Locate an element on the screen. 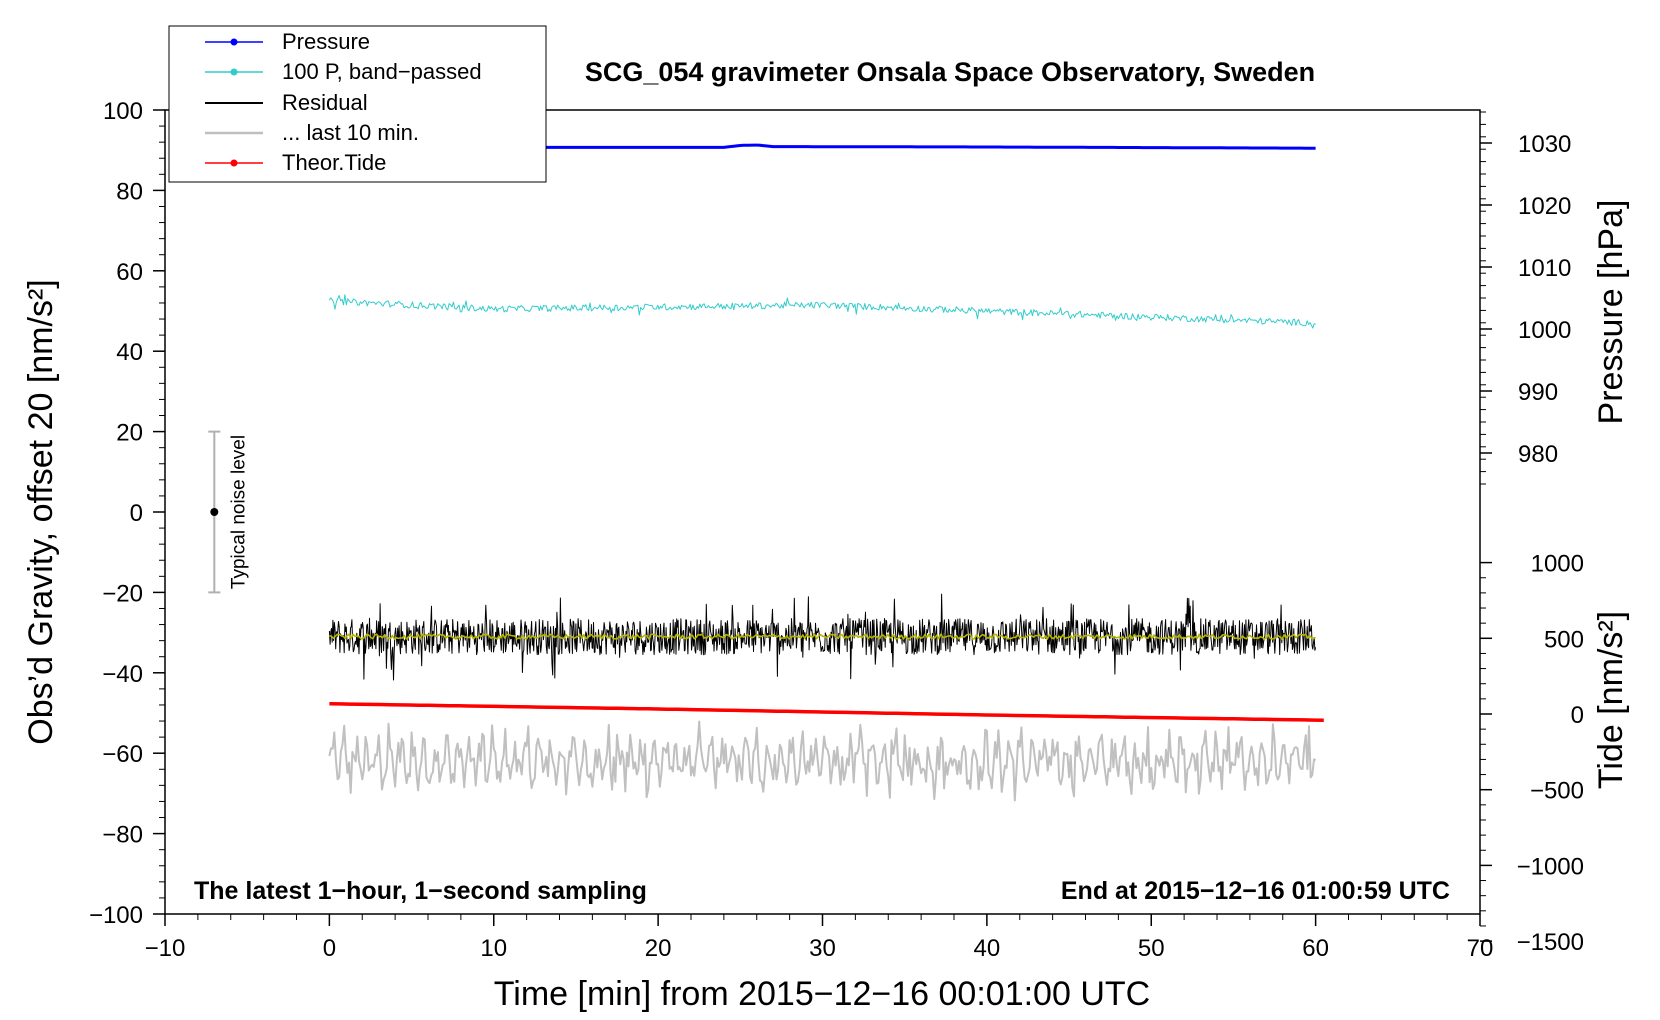  tide-tick-label: 1000 is located at coordinates (1557, 564).